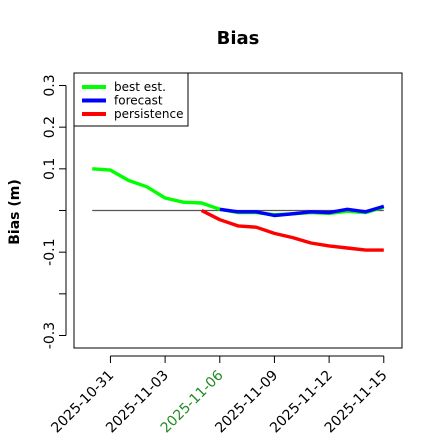 The image size is (440, 444). What do you see at coordinates (15, 212) in the screenshot?
I see `y-axis-label: Bias (m)` at bounding box center [15, 212].